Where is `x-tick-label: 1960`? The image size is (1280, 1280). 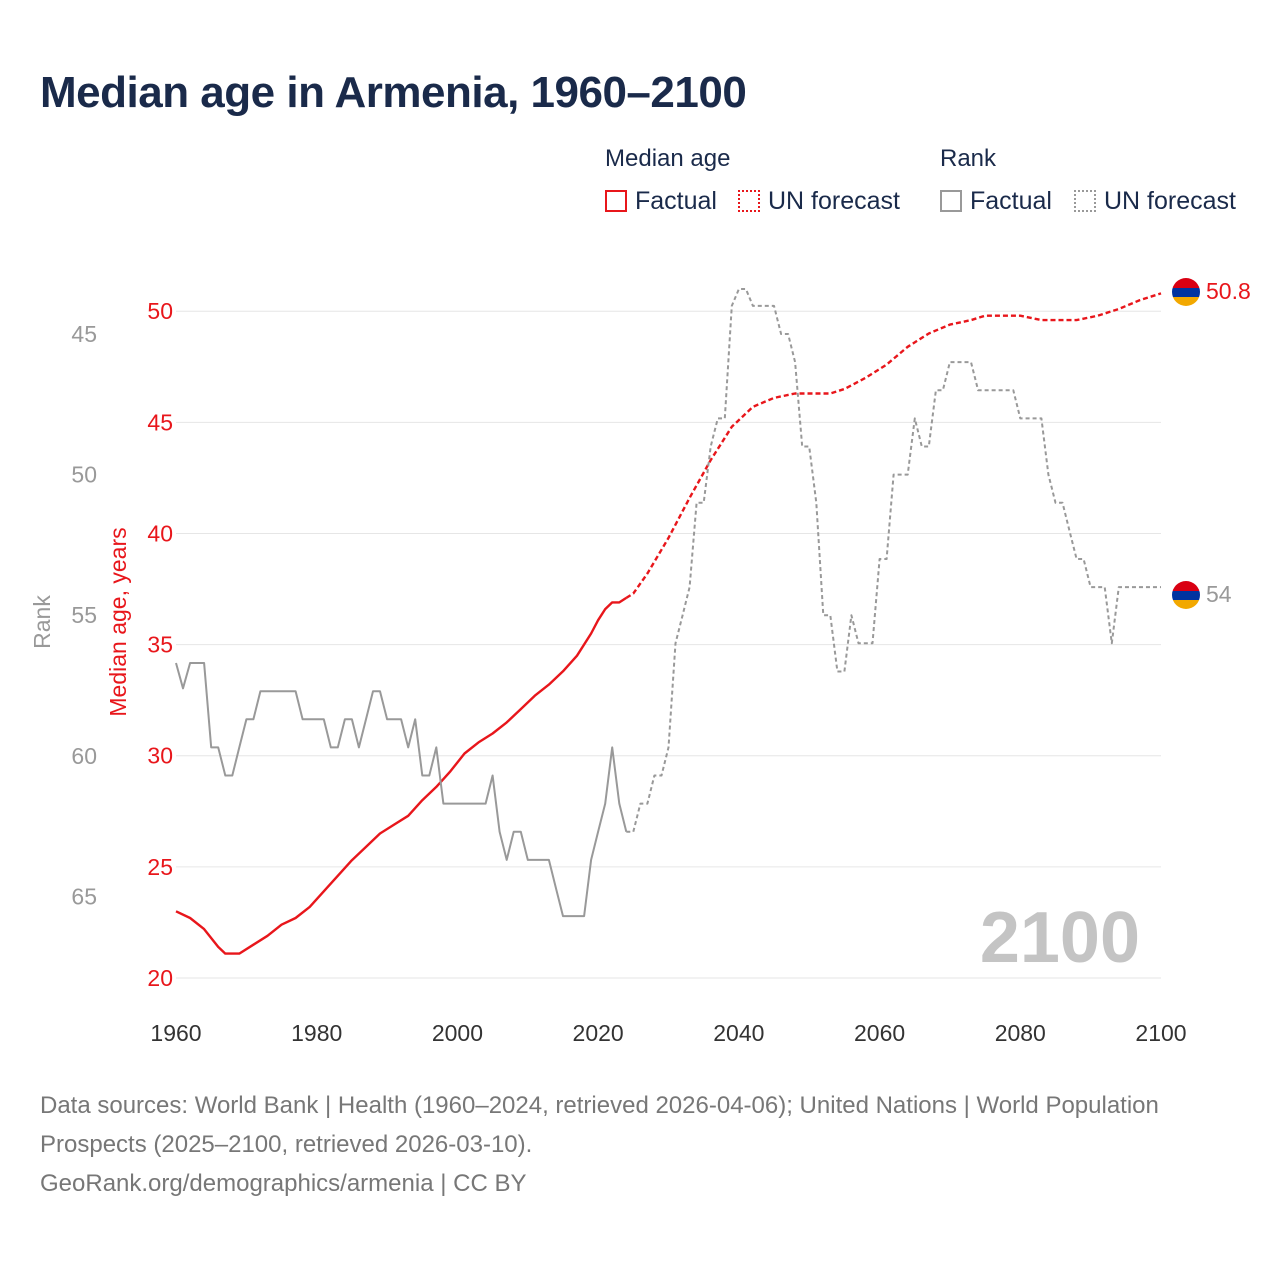 x-tick-label: 1960 is located at coordinates (175, 1033).